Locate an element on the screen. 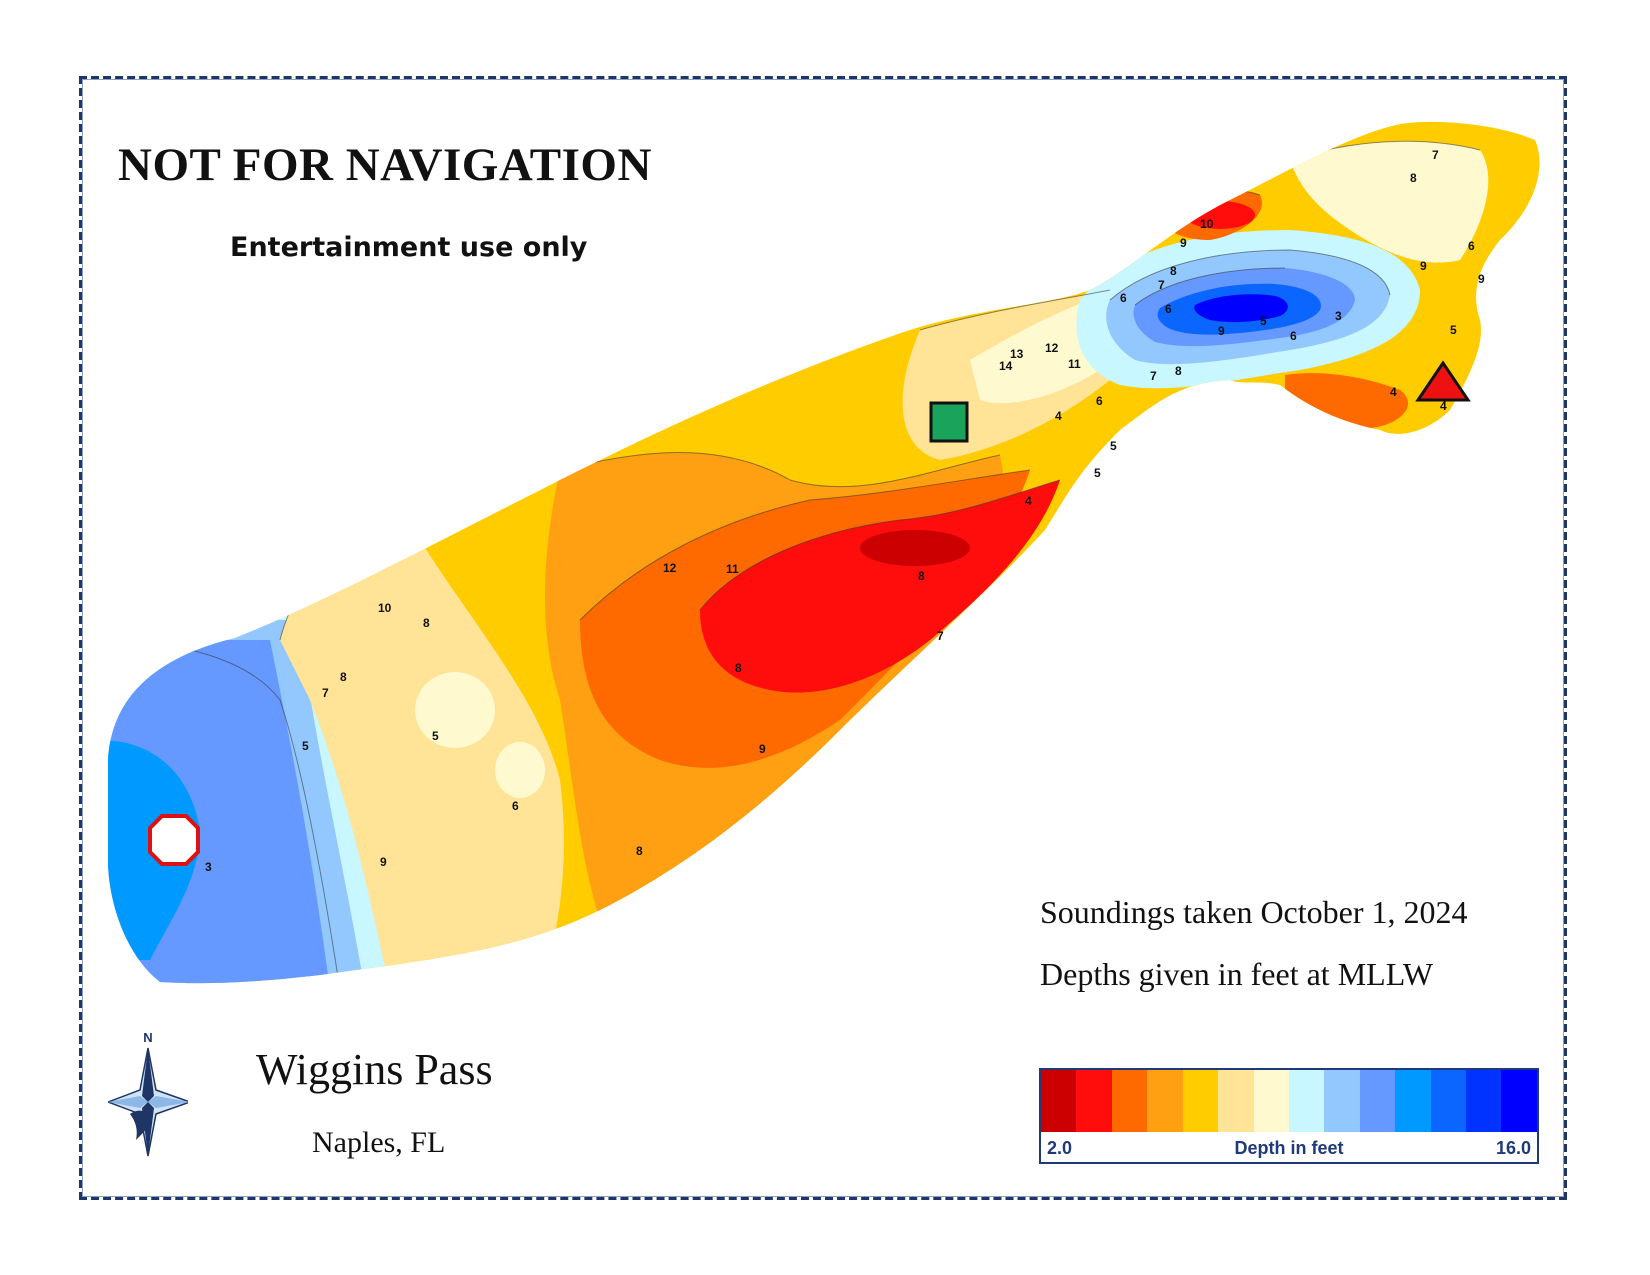  north-label: N is located at coordinates (147, 1037).